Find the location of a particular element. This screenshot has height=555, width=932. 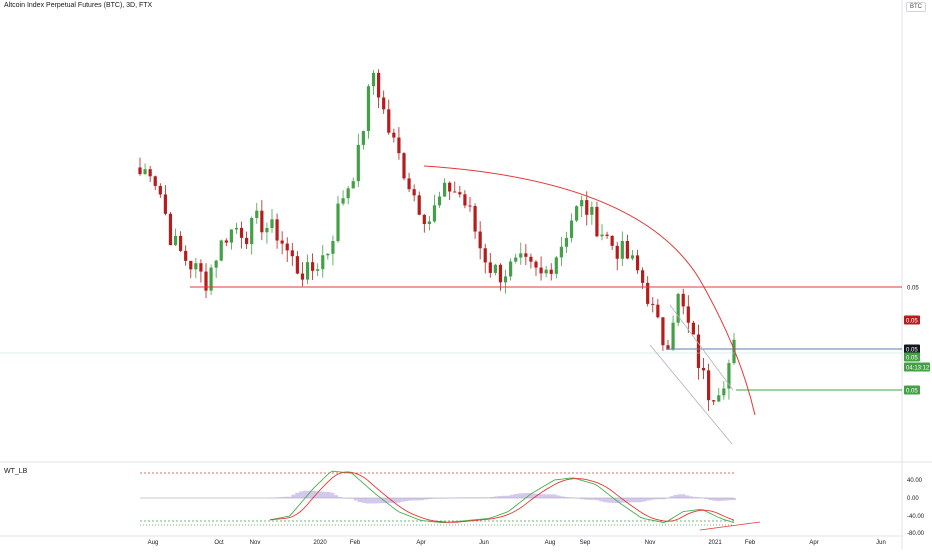

time-axis-tick: Feb is located at coordinates (750, 543).